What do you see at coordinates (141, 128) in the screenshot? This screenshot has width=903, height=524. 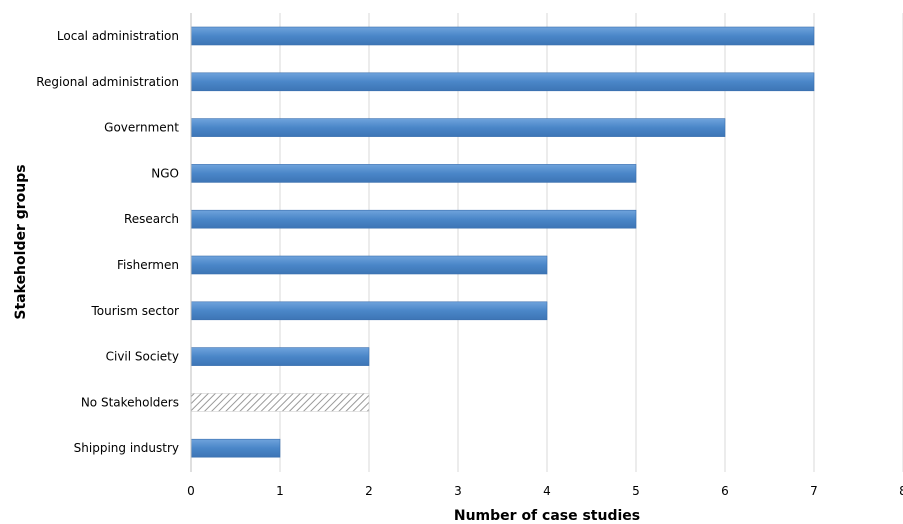 I see `category-label: Government` at bounding box center [141, 128].